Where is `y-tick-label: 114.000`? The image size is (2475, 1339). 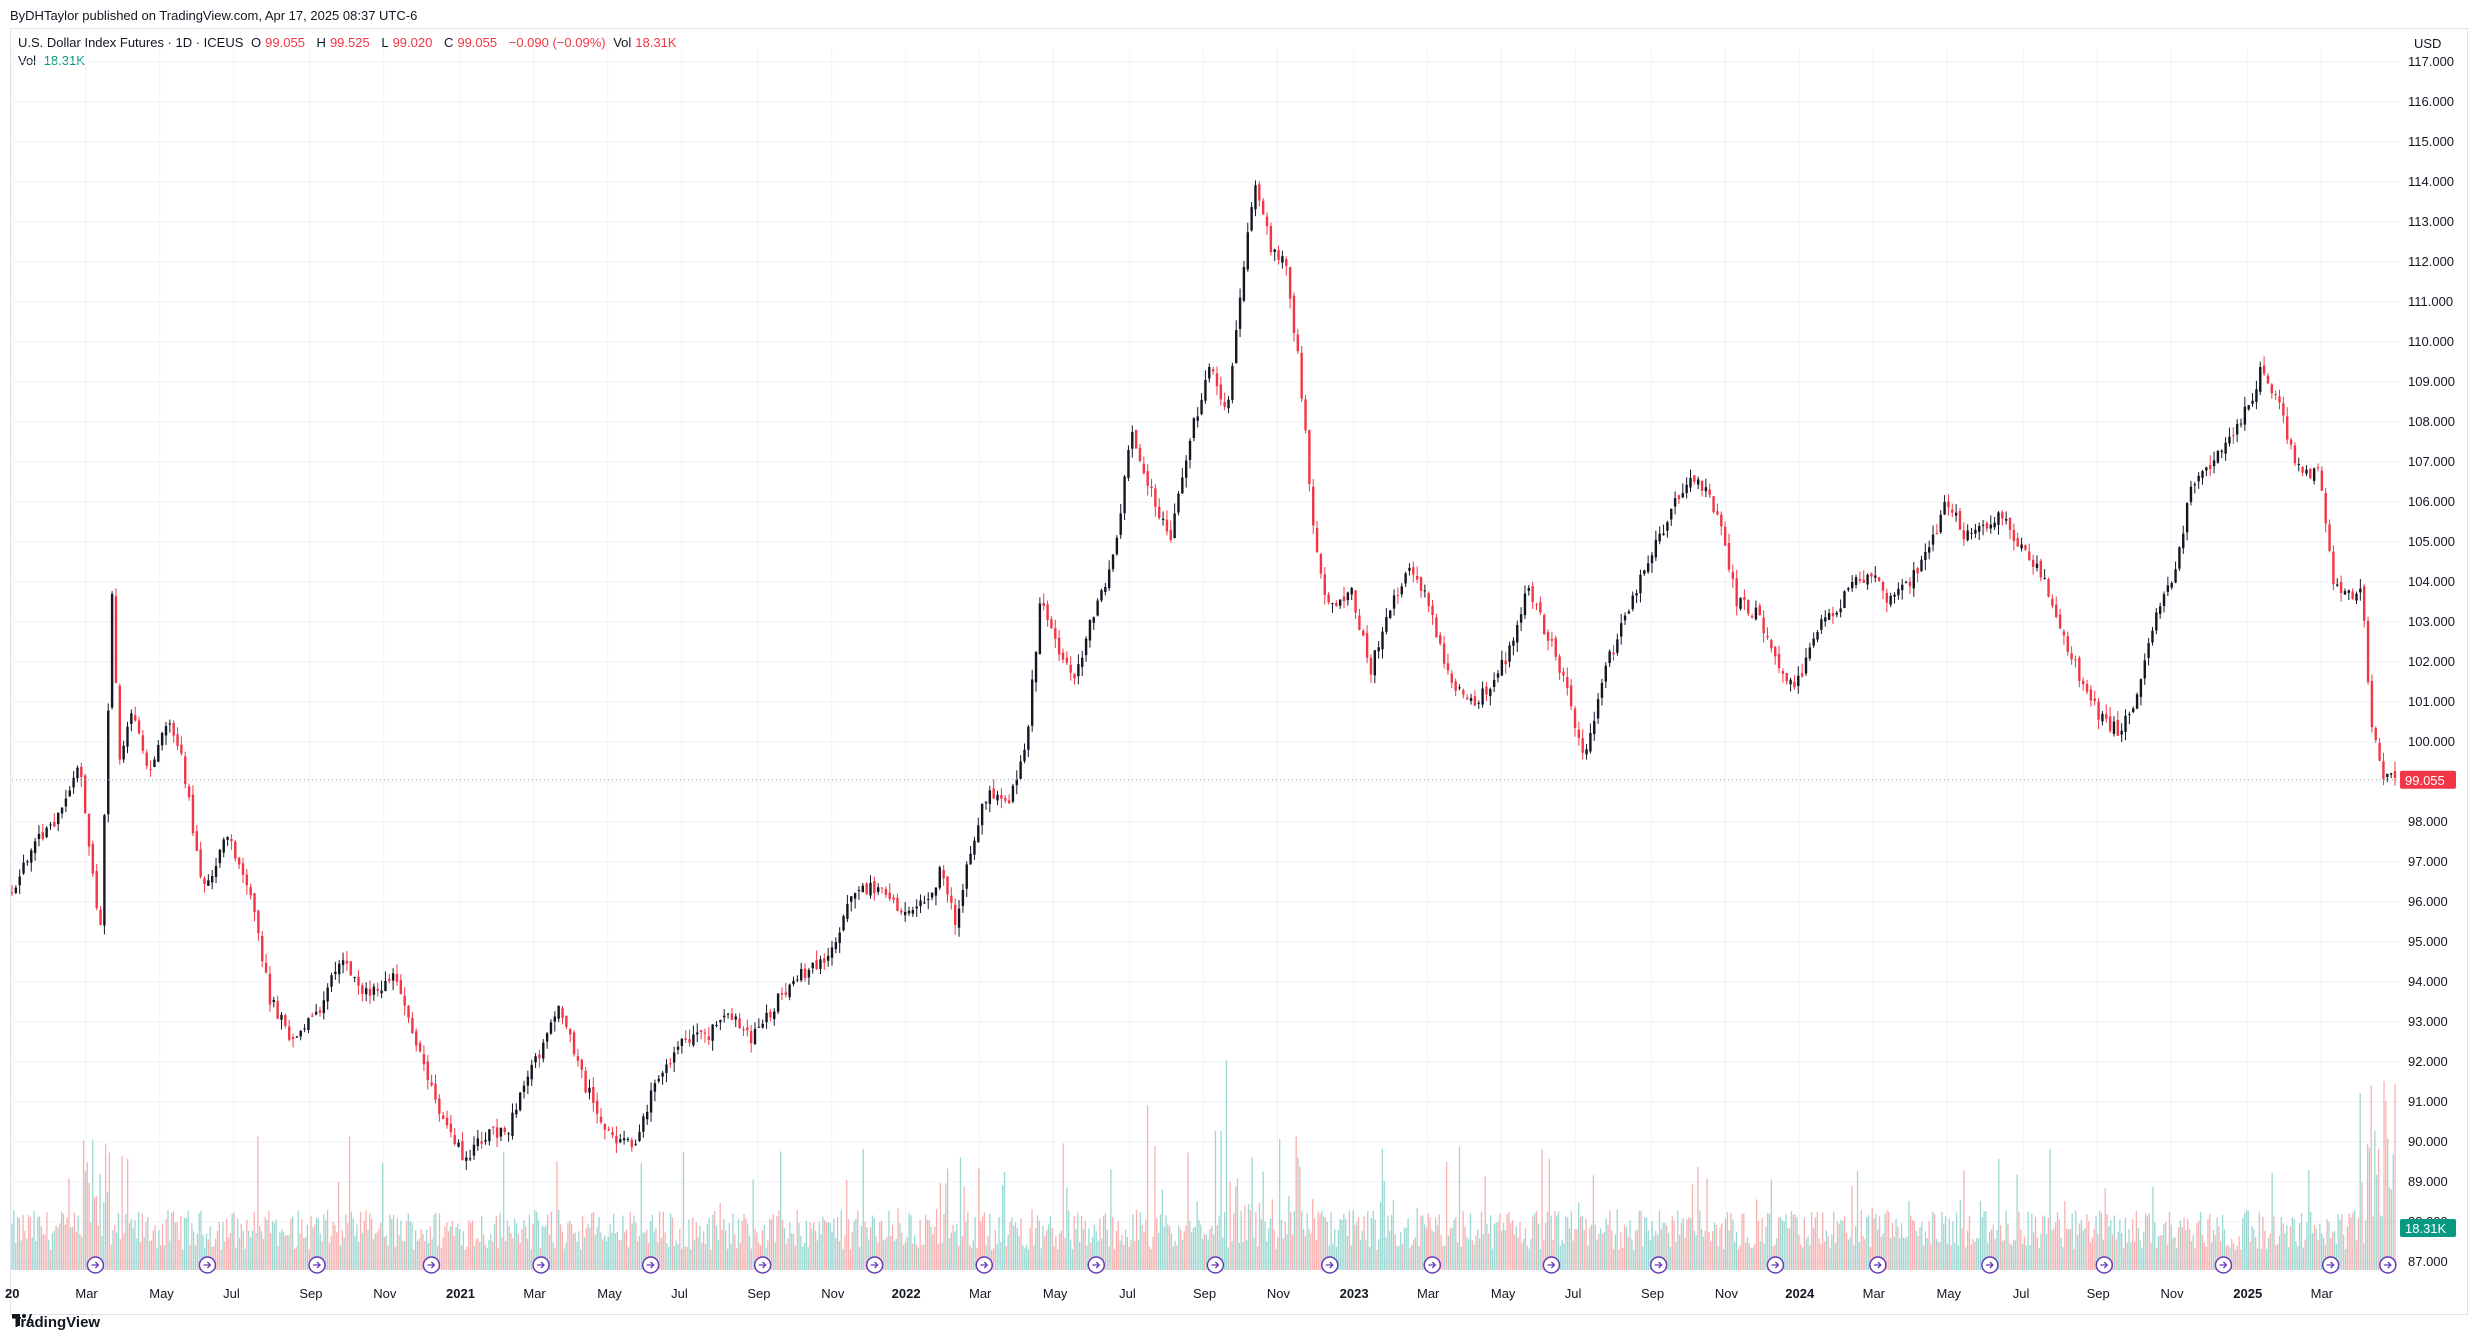 y-tick-label: 114.000 is located at coordinates (2431, 181).